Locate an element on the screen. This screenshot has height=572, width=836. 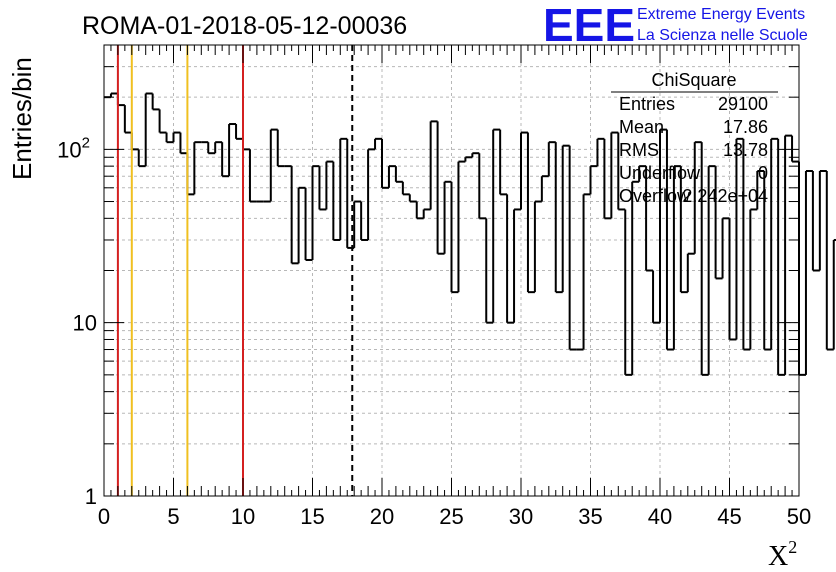
stats-row-value: 29100 is located at coordinates (743, 104).